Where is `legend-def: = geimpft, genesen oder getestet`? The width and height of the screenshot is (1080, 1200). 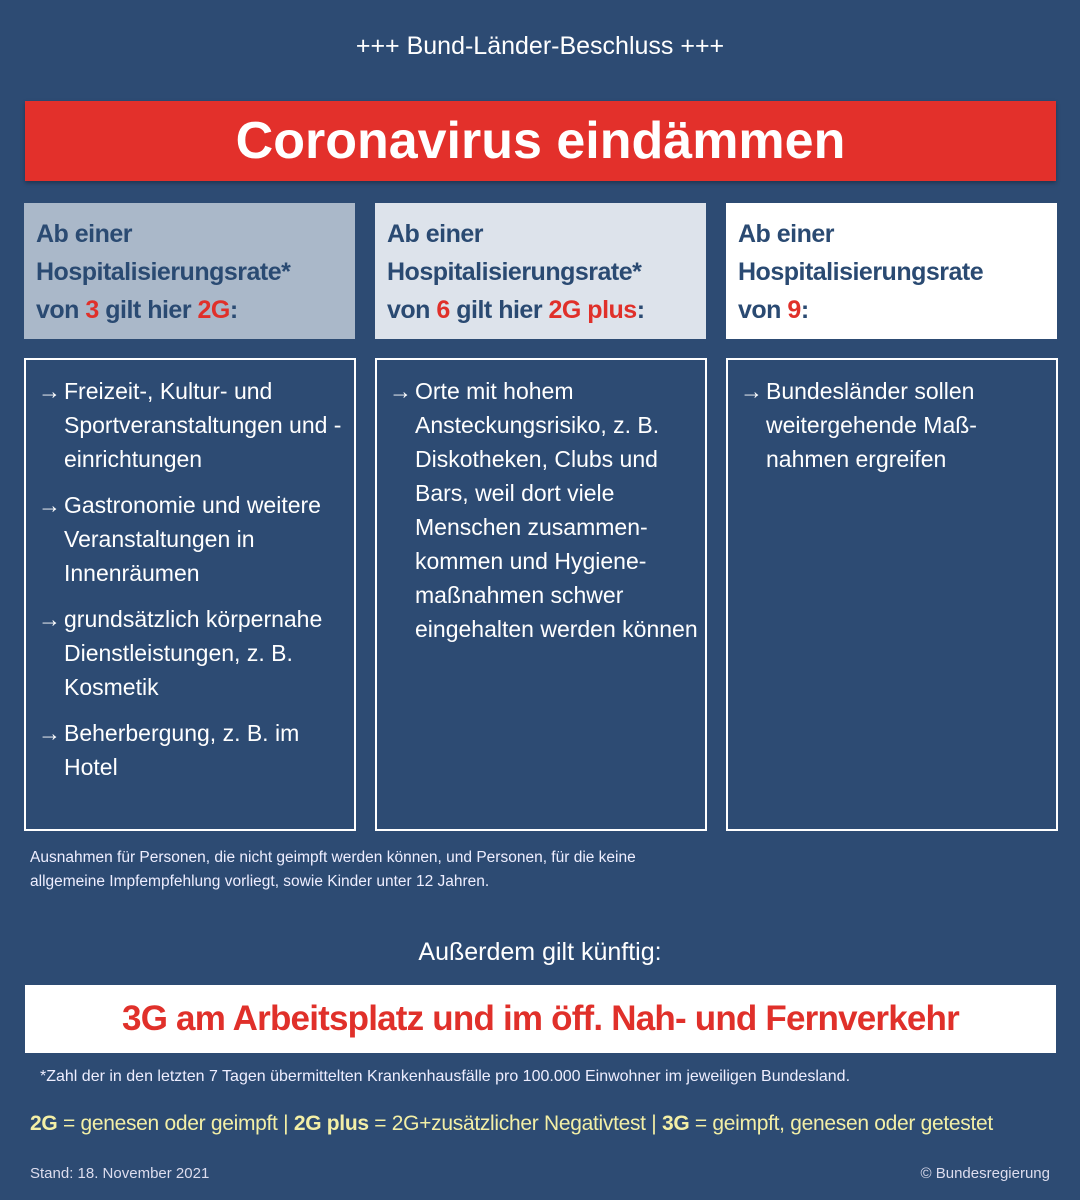
legend-def: = geimpft, genesen oder getestet is located at coordinates (841, 1123).